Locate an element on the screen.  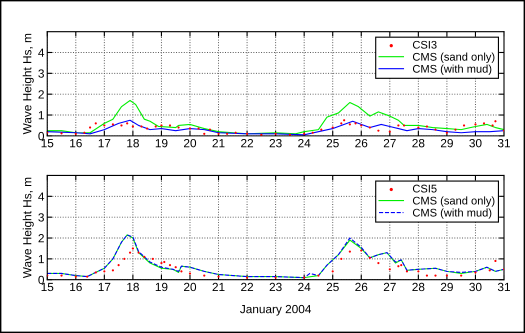
x-axis-title: January 2004 is located at coordinates (276, 310).